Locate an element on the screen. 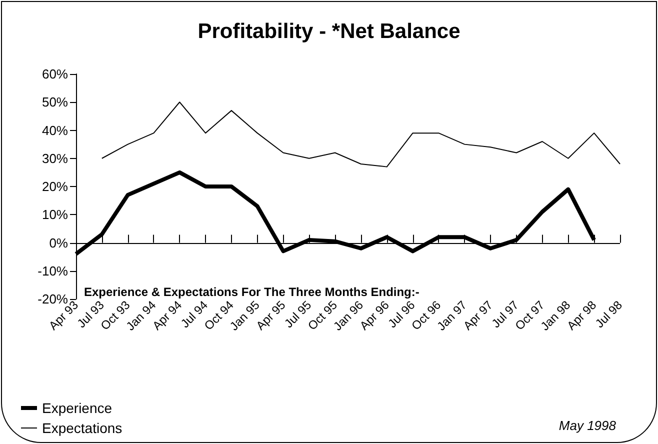  annotation: Experience & Expectations For The Three Months Ending:- is located at coordinates (252, 292).